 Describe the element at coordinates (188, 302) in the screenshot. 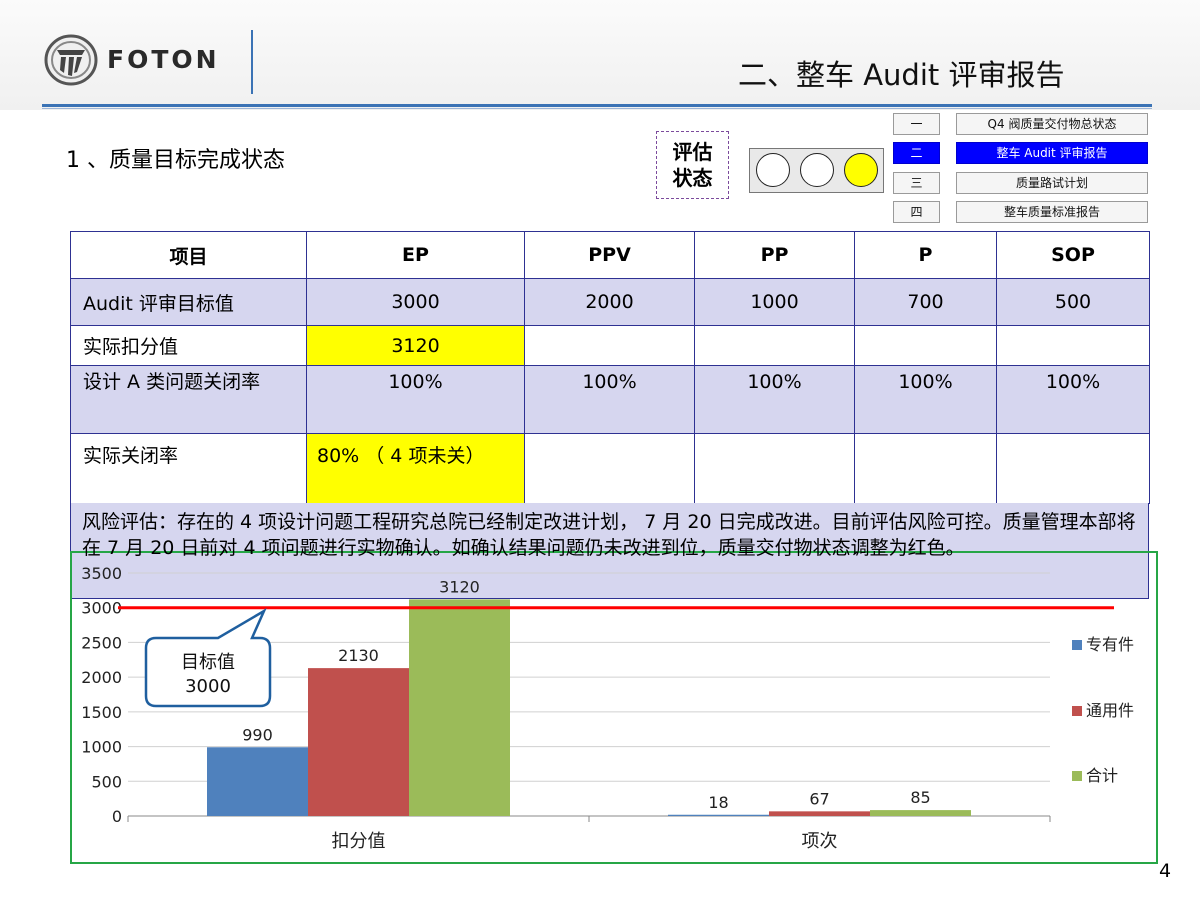

I see `row-label: Audit 评审目标值` at that location.